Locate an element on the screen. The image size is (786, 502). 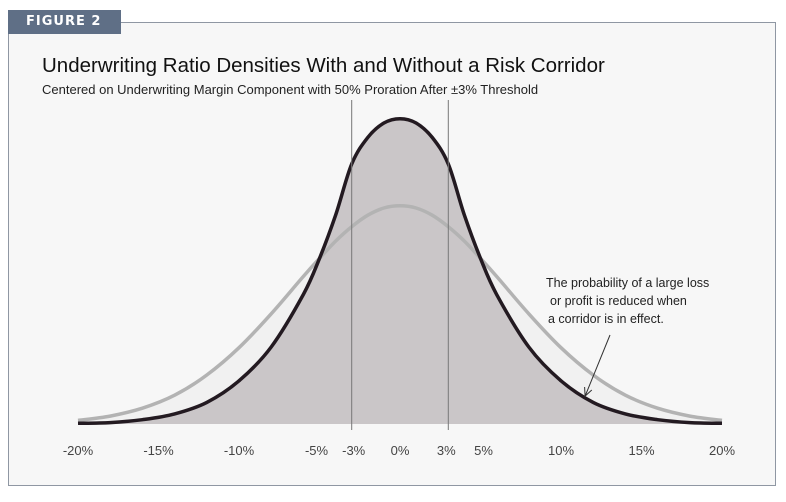
threshold-lines is located at coordinates (400, 265).